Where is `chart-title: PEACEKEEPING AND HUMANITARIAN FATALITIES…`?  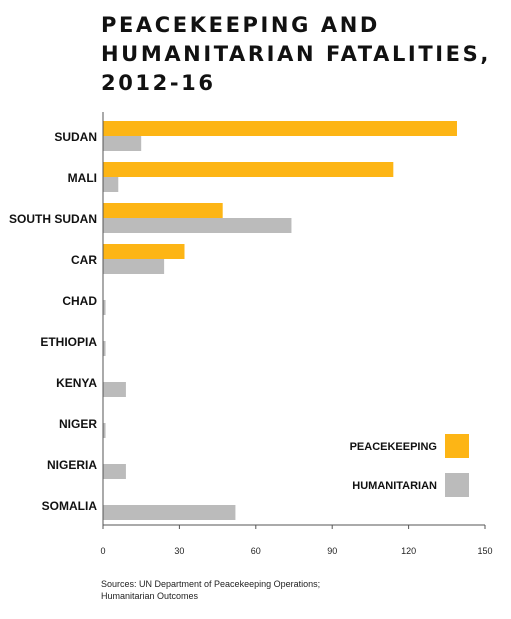 chart-title: PEACEKEEPING AND HUMANITARIAN FATALITIES… is located at coordinates (301, 54).